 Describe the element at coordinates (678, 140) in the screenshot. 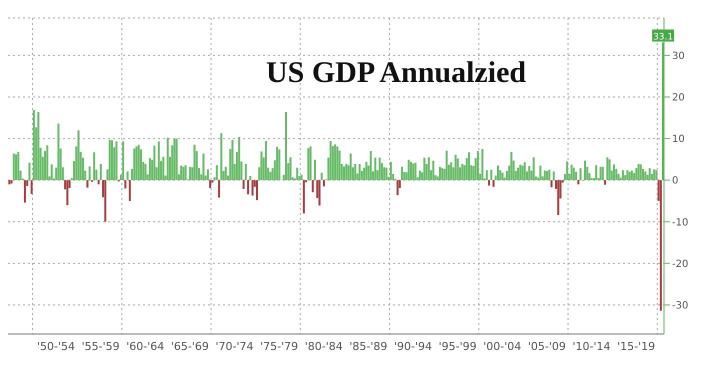

I see `y-tick-label: 10` at that location.